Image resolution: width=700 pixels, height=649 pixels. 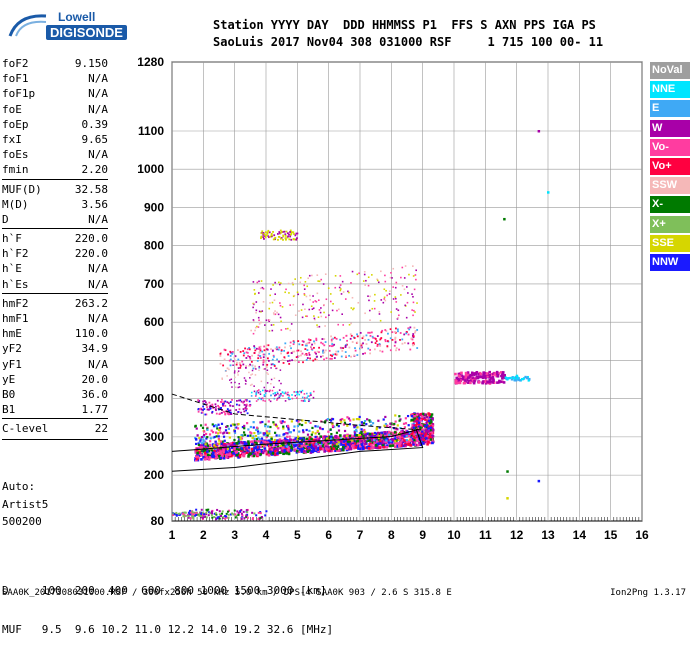 What do you see at coordinates (77, 17) in the screenshot?
I see `logo-line1: Lowell` at bounding box center [77, 17].